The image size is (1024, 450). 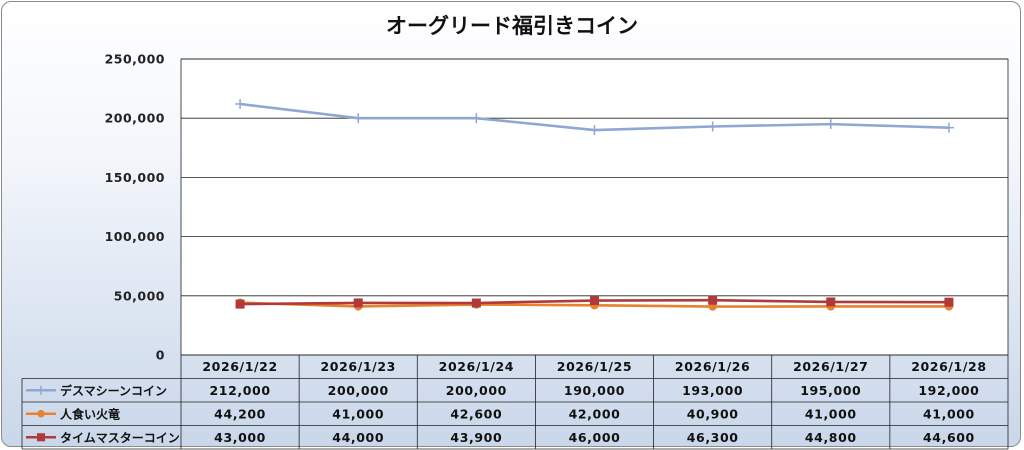 What do you see at coordinates (831, 437) in the screenshot?
I see `data-label: 44,800` at bounding box center [831, 437].